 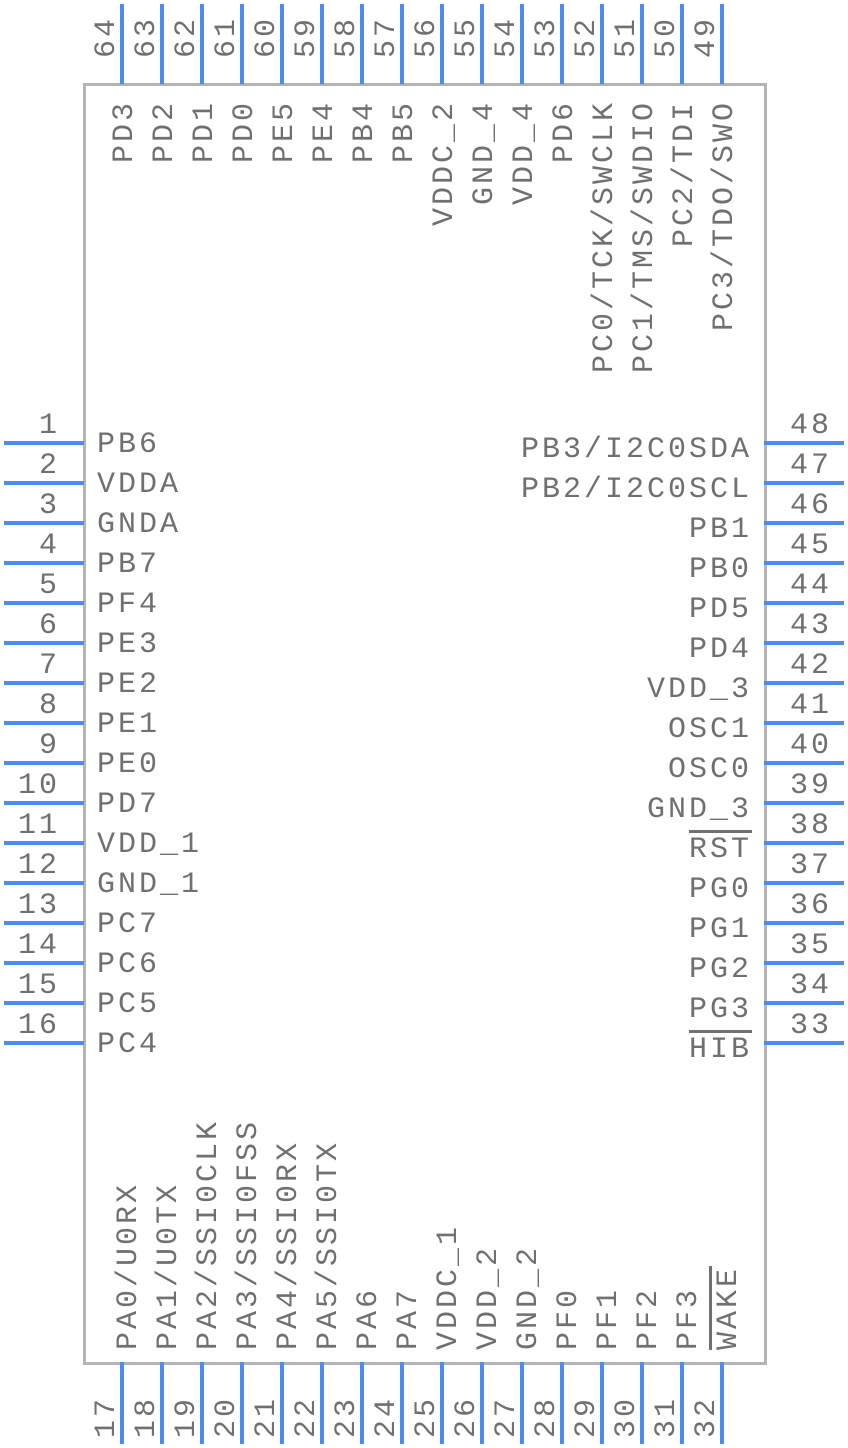 What do you see at coordinates (720, 570) in the screenshot?
I see `pin-label: PB0` at bounding box center [720, 570].